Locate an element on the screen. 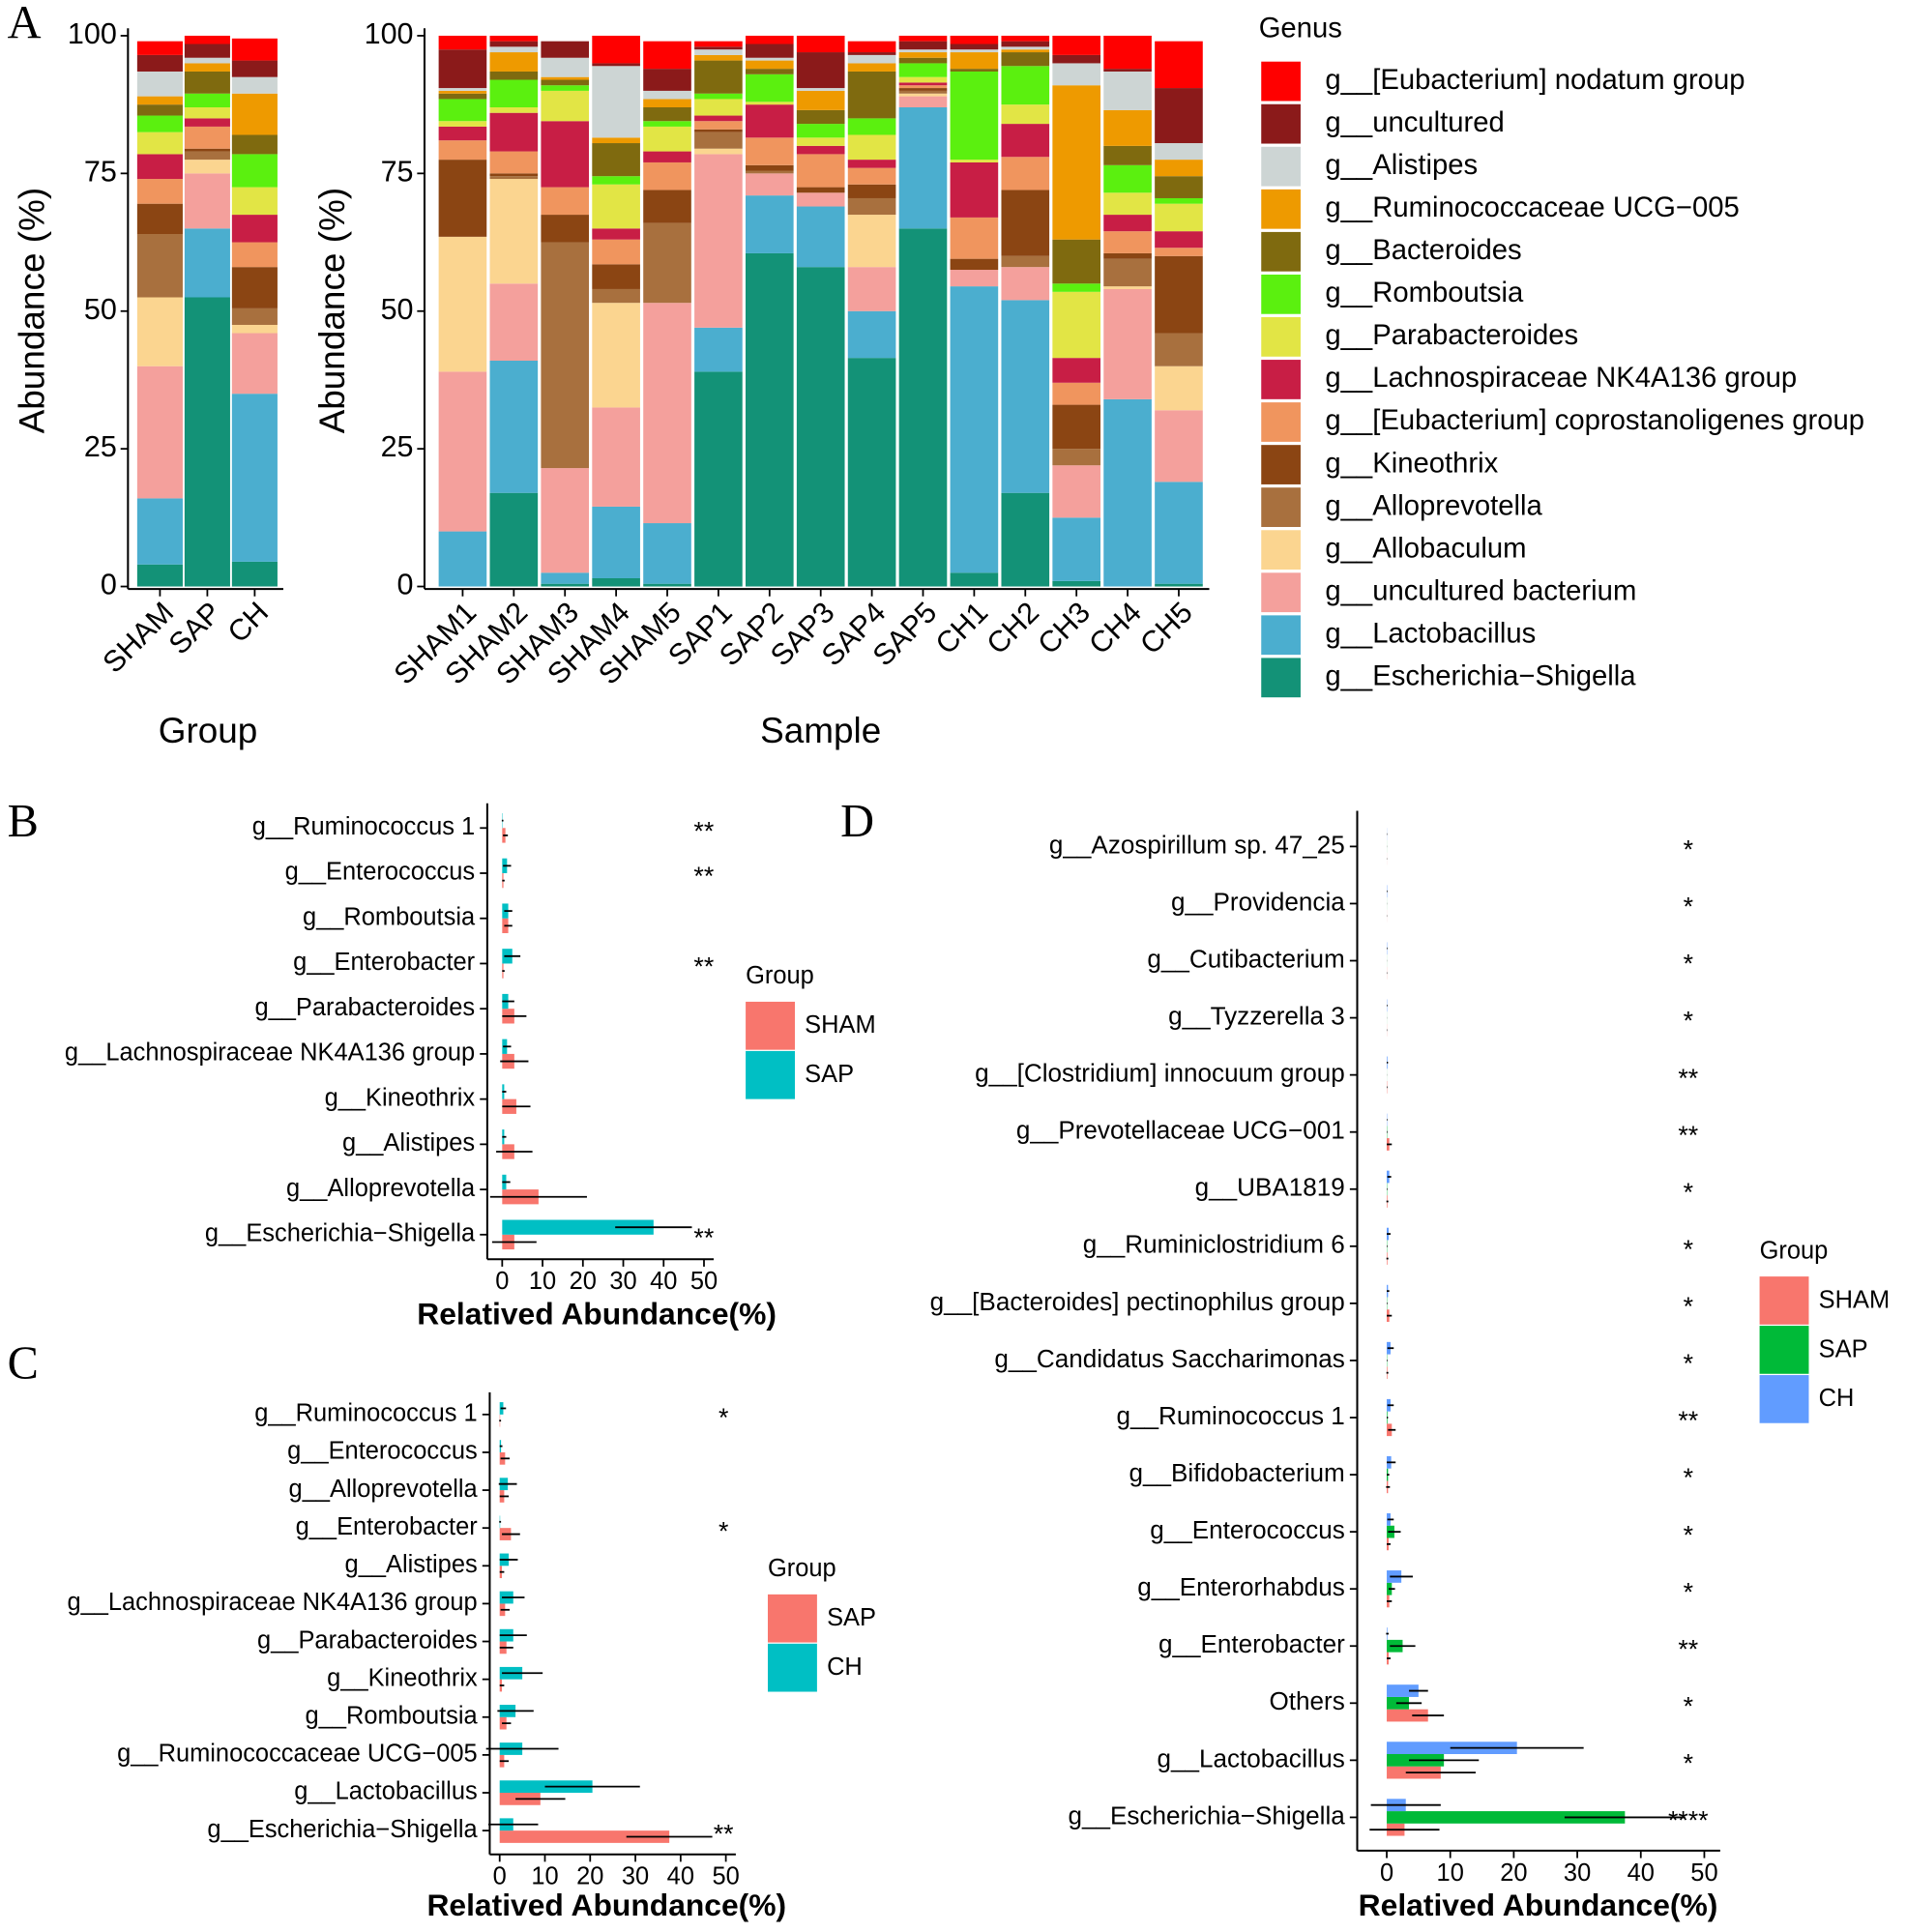  y-tick-label: 100 is located at coordinates (389, 33).